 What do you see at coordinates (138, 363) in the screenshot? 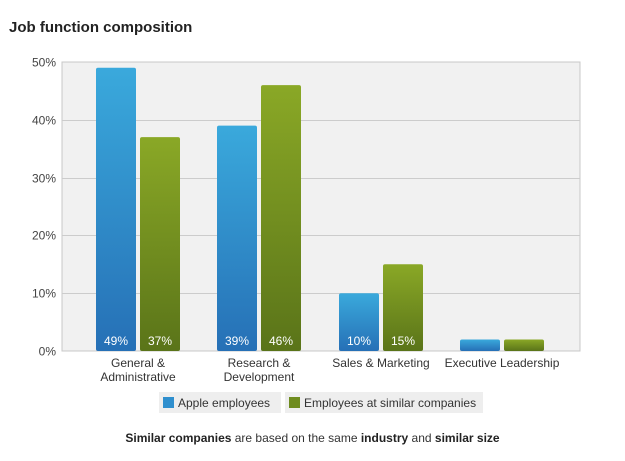
I see `x-category-label: General &` at bounding box center [138, 363].